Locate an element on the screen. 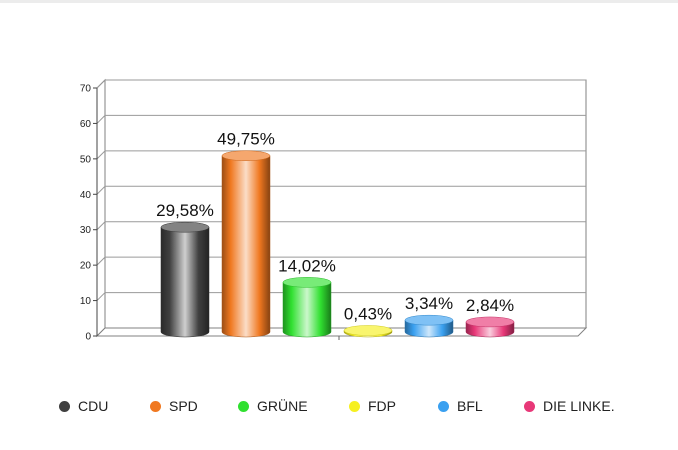 This screenshot has width=678, height=450. y-tick-label: 20 is located at coordinates (86, 266).